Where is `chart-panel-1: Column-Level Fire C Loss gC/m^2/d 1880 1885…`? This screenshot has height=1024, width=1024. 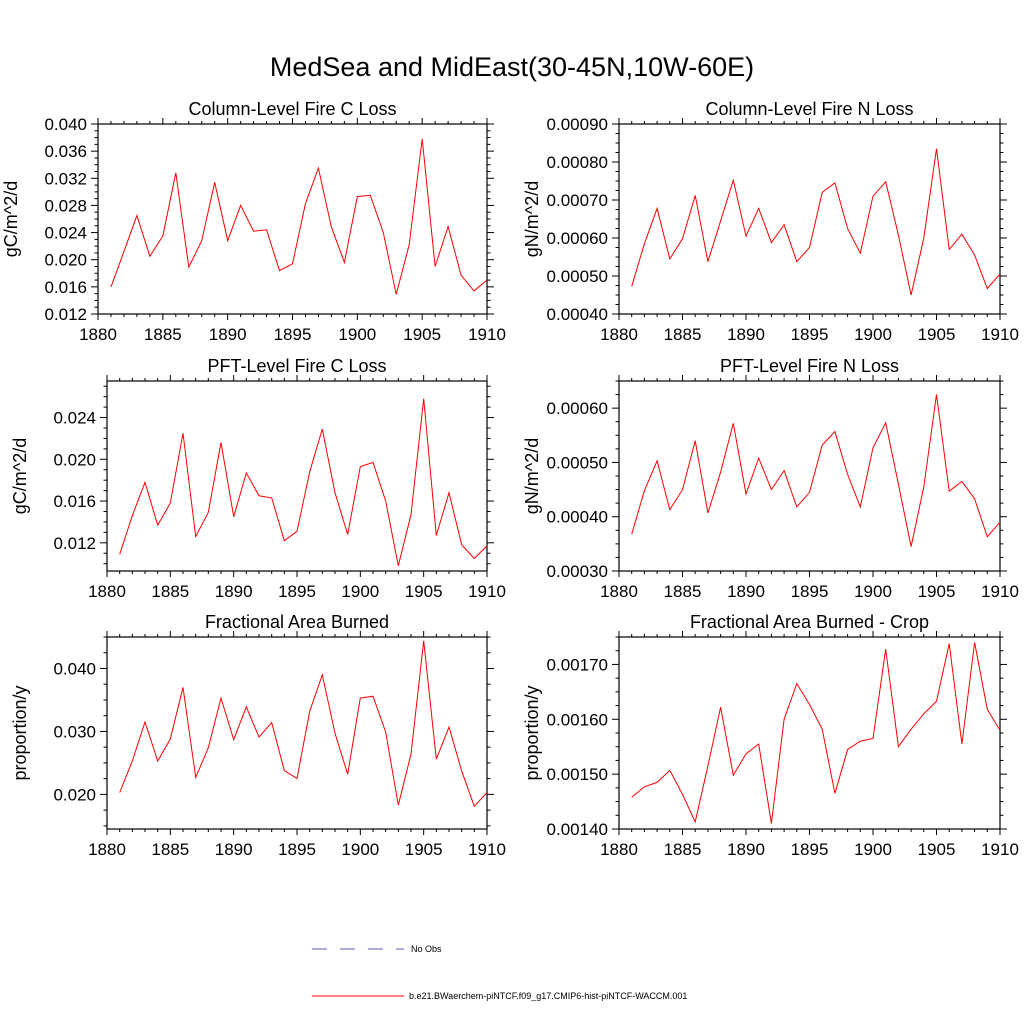 chart-panel-1: Column-Level Fire C Loss gC/m^2/d 1880 1885… is located at coordinates (253, 221).